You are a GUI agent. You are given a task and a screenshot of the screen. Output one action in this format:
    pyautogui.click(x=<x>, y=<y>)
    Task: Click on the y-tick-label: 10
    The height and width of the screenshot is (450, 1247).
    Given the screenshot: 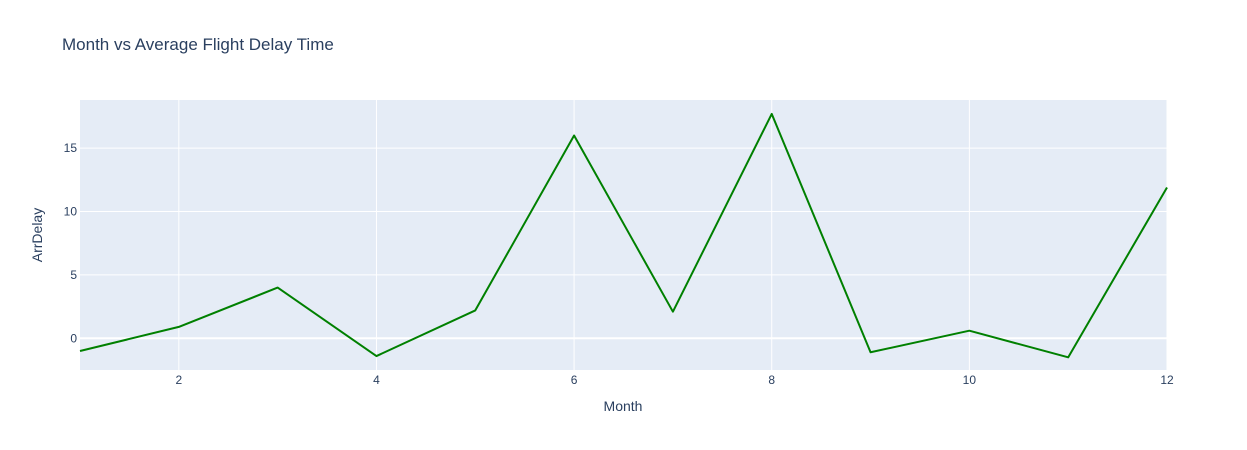 What is the action you would take?
    pyautogui.click(x=71, y=212)
    